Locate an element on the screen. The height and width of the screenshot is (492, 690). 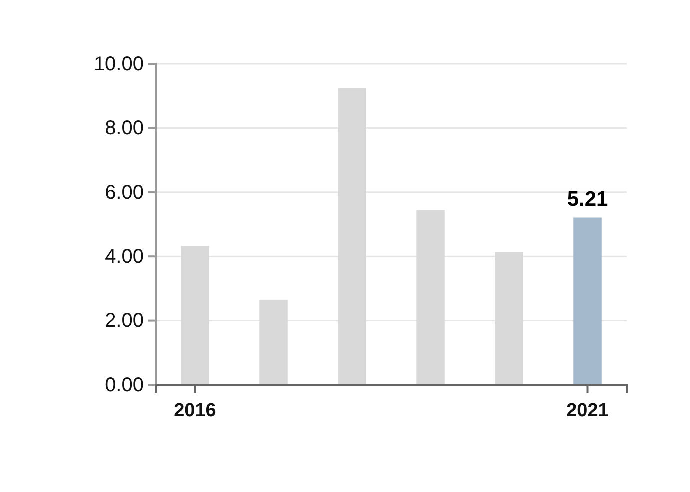
y-tick-label: 2.00 is located at coordinates (124, 321).